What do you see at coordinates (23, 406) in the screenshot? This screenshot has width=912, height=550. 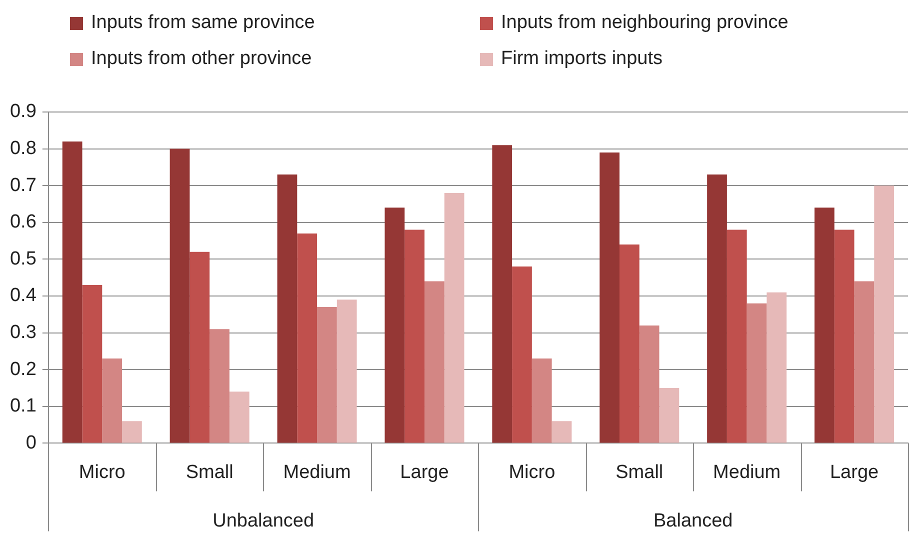 I see `y-tick-label: 0.1` at bounding box center [23, 406].